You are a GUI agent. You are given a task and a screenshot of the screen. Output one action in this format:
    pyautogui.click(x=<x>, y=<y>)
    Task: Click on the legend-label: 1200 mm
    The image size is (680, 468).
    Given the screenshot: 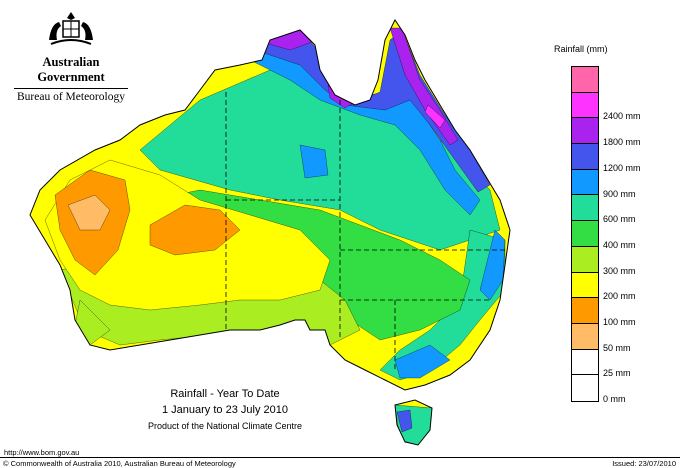 What is the action you would take?
    pyautogui.click(x=622, y=167)
    